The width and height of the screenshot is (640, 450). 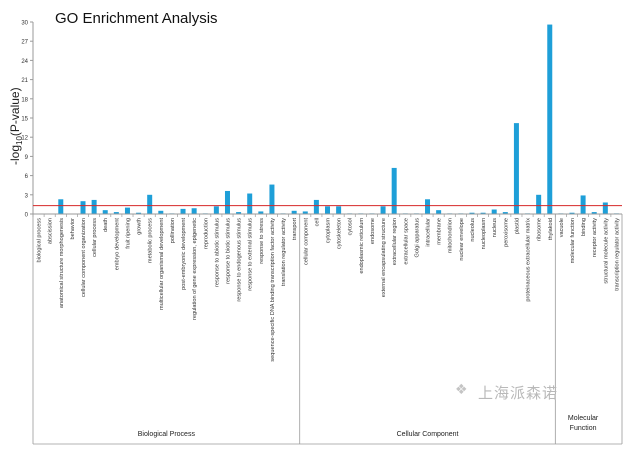 What do you see at coordinates (617, 254) in the screenshot?
I see `x-tick-label: transcription regulator activity` at bounding box center [617, 254].